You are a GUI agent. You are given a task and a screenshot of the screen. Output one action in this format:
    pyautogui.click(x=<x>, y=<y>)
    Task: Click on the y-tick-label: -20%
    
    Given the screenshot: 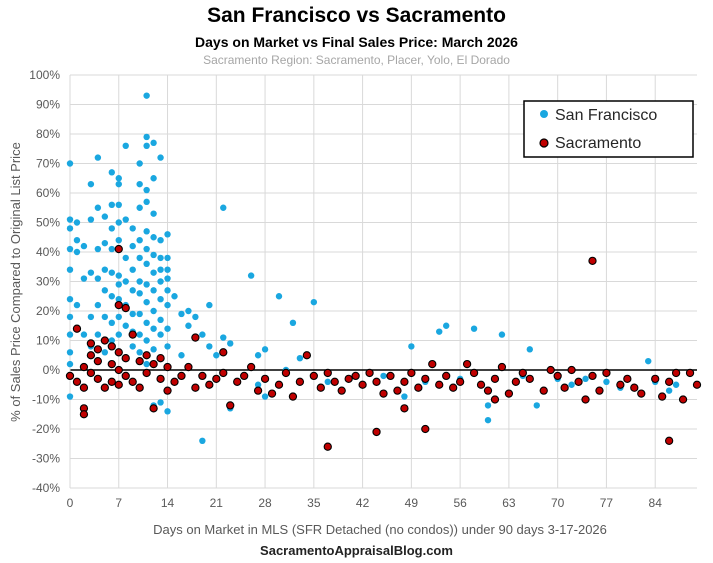 What is the action you would take?
    pyautogui.click(x=46, y=429)
    